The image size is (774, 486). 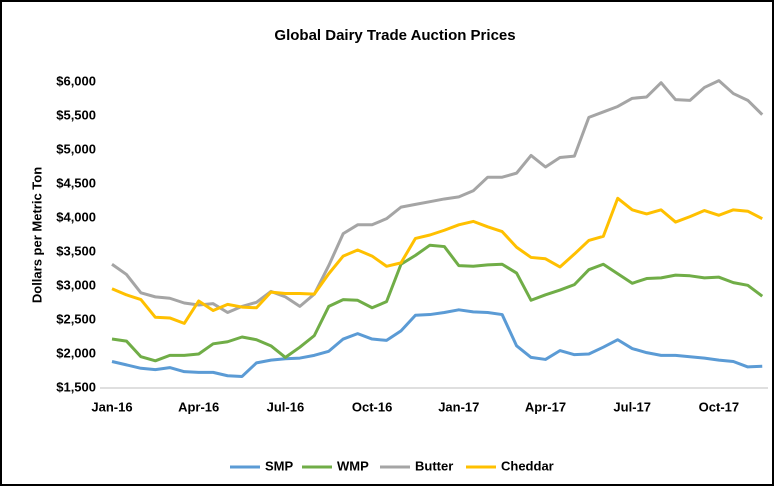 What do you see at coordinates (545, 406) in the screenshot?
I see `x-tick-label: Apr-17` at bounding box center [545, 406].